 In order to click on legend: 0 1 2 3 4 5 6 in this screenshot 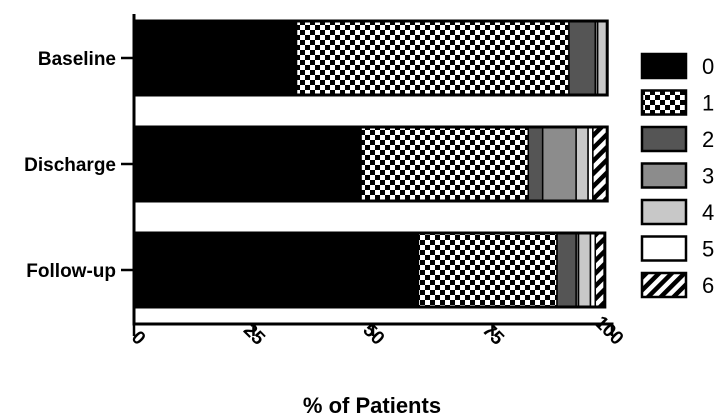, I will do `click(677, 175)`.